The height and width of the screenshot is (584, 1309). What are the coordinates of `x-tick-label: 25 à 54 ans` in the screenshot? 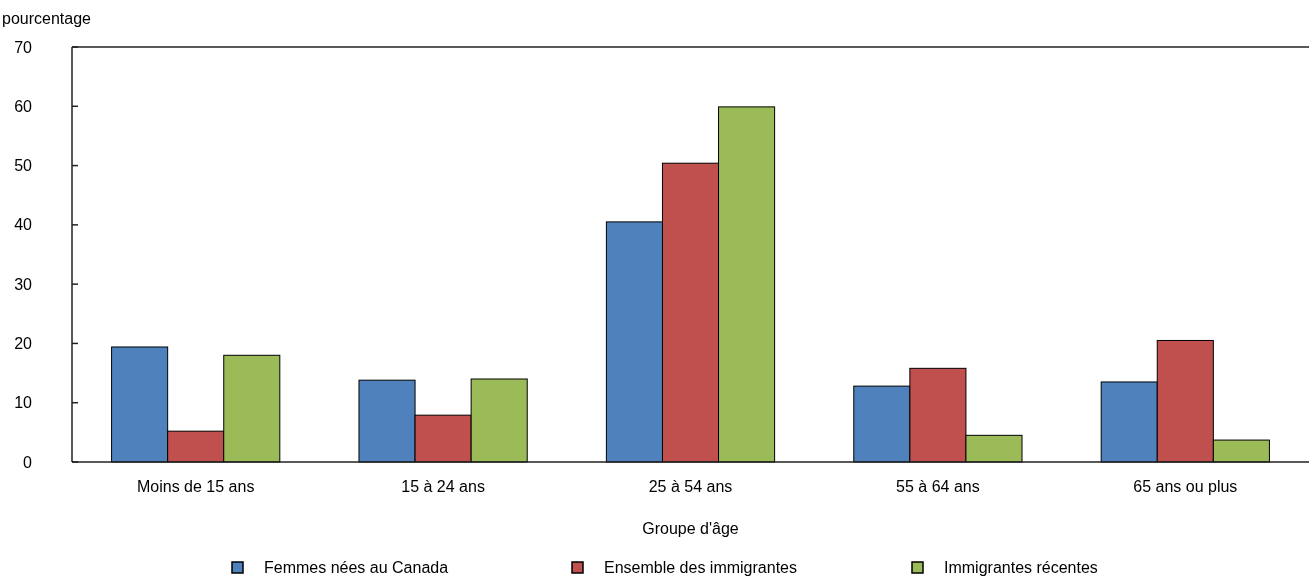 It's located at (690, 486).